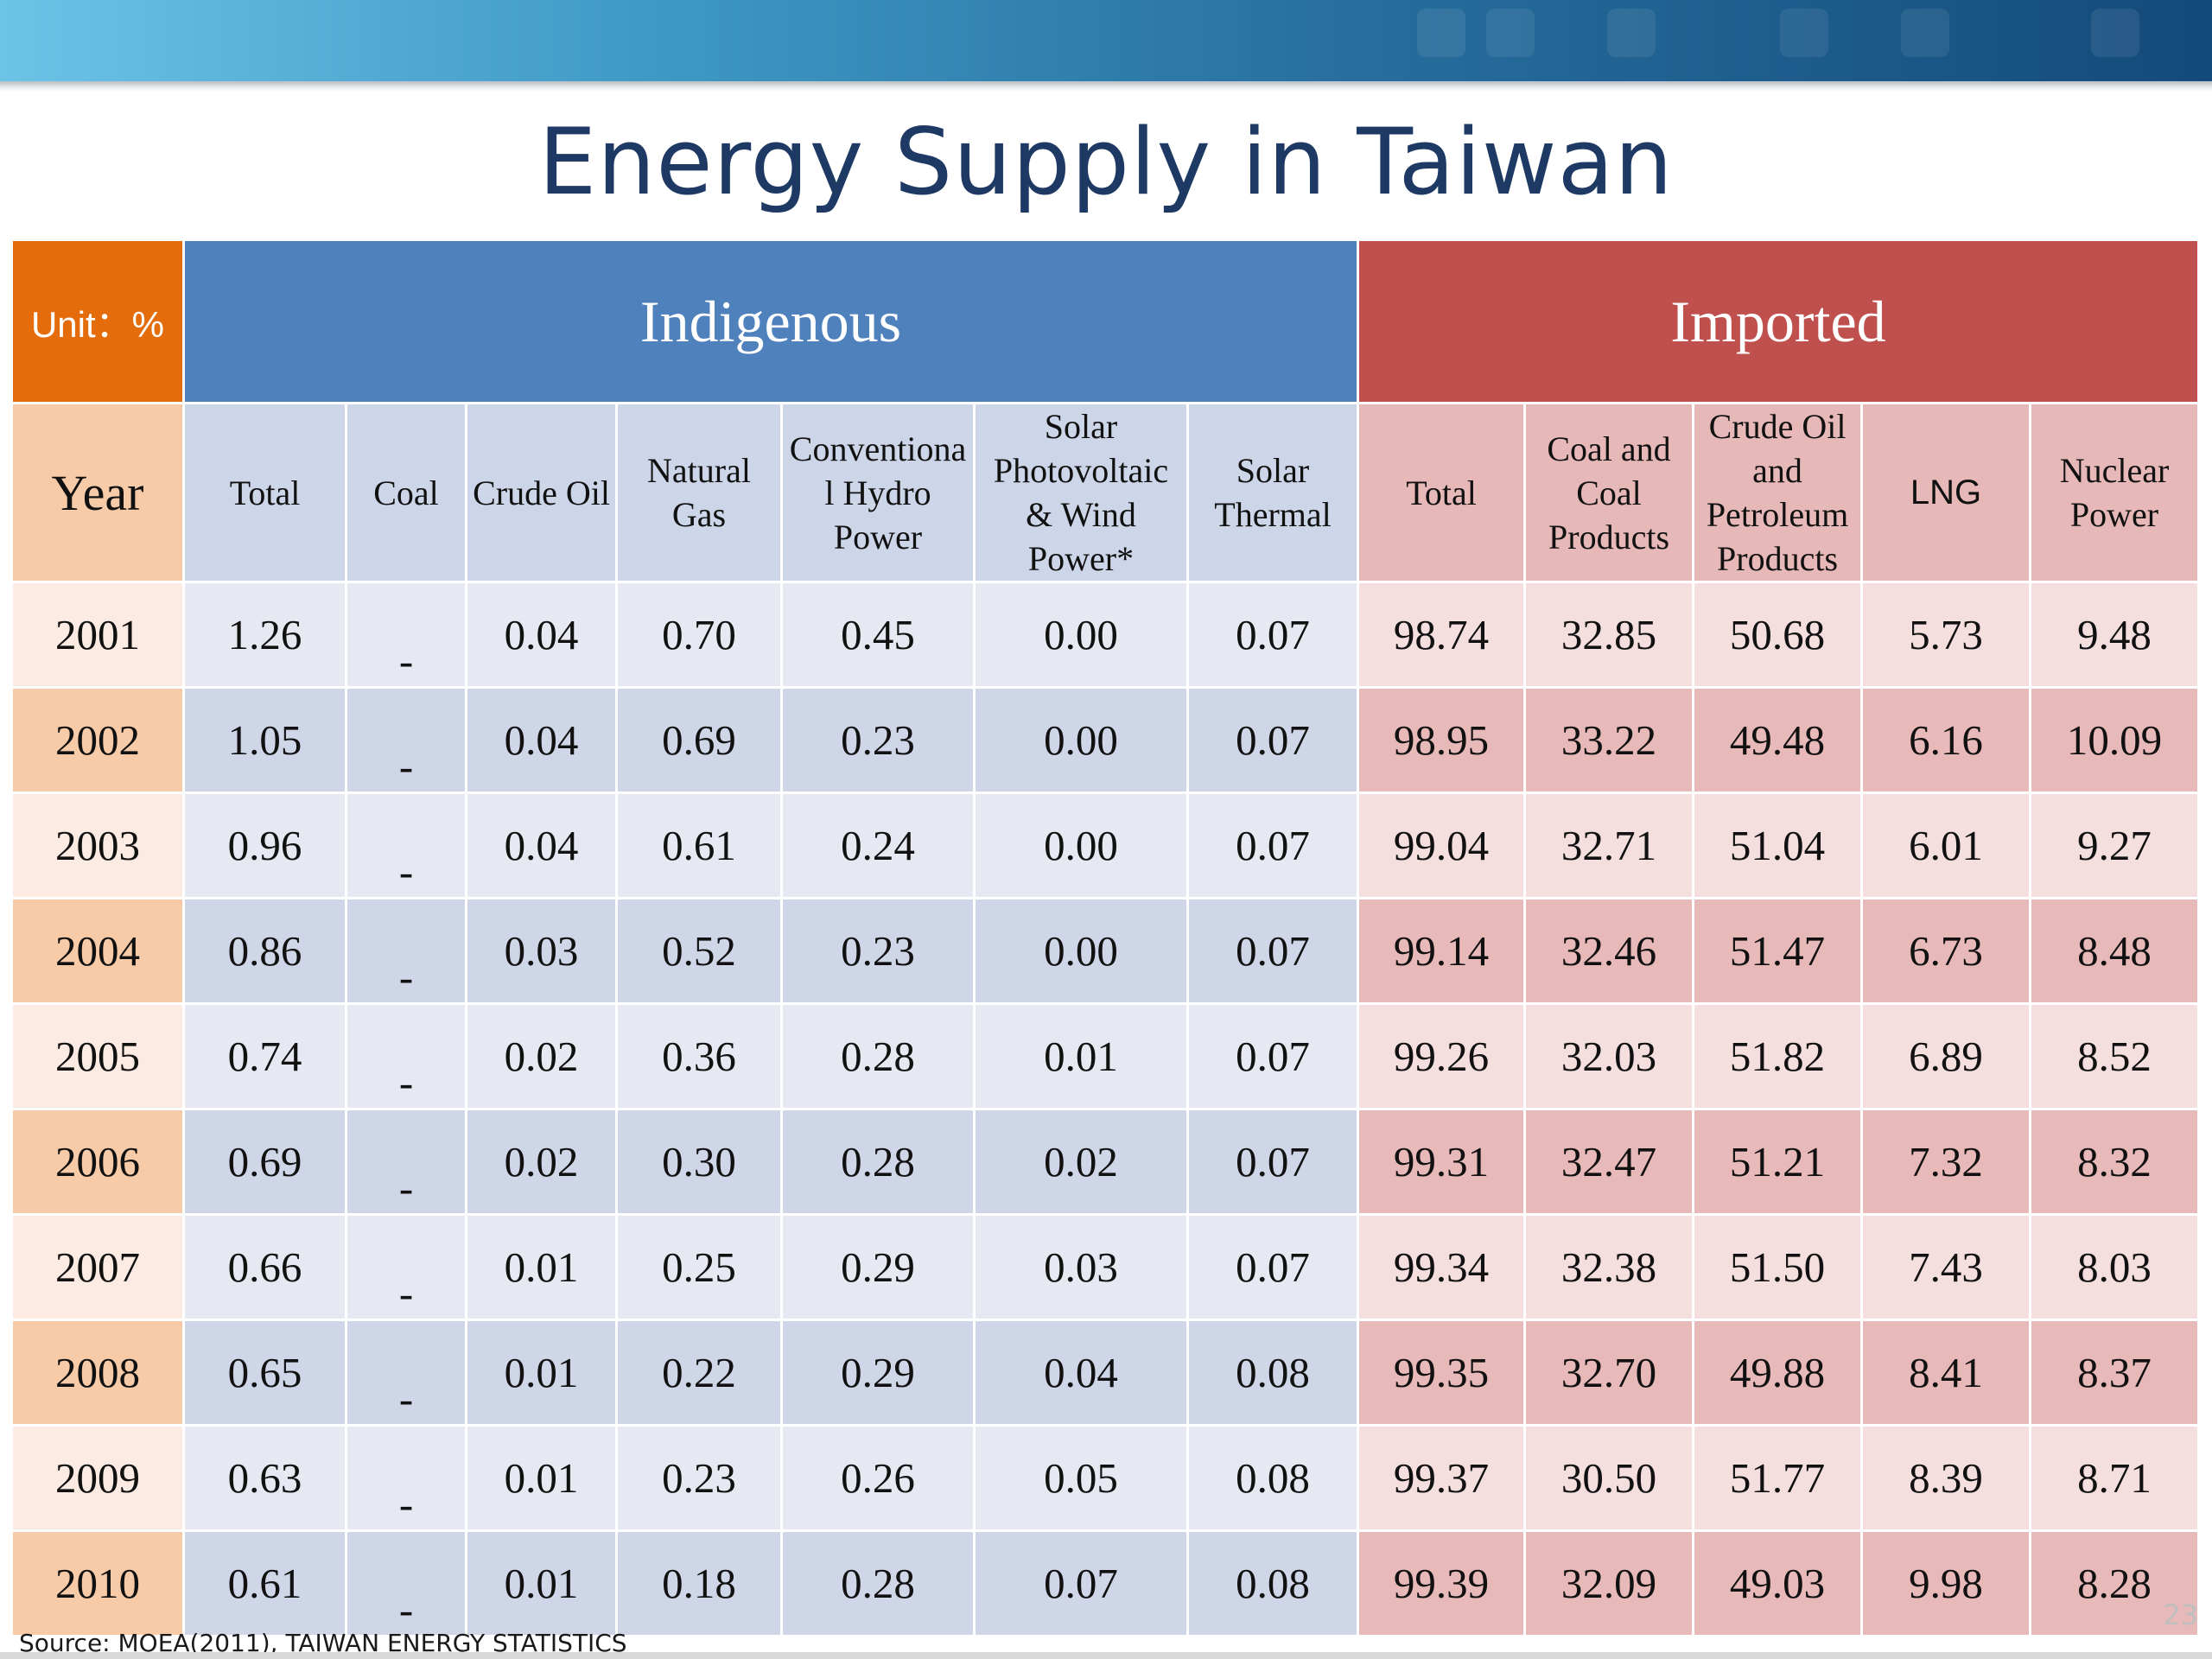  I want to click on cell-ind-total: 0.86, so click(265, 950).